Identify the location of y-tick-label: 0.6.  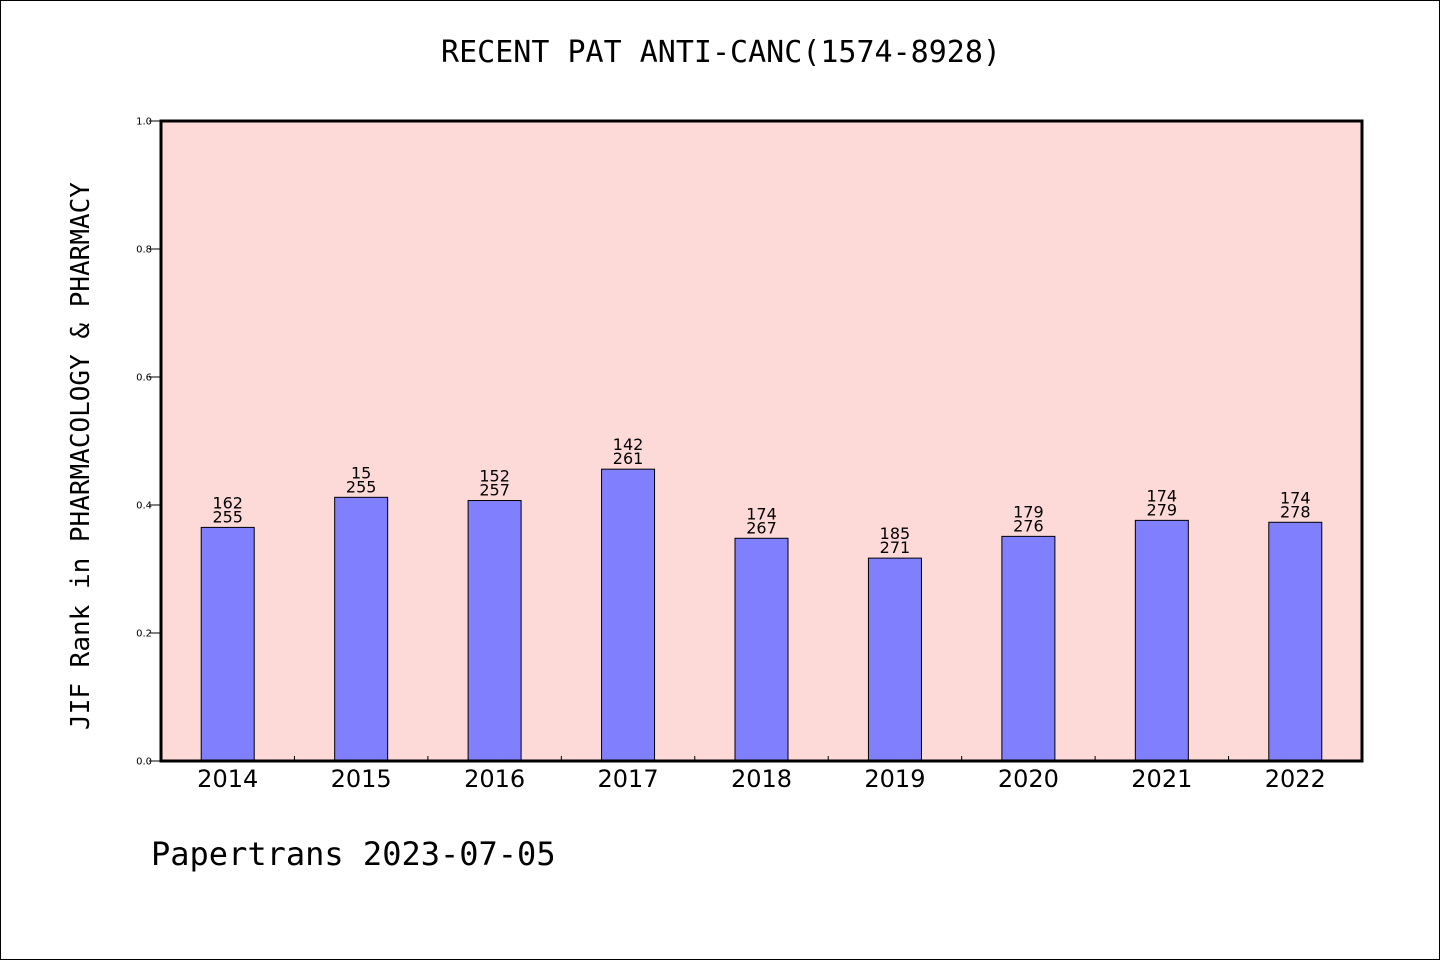
(144, 378).